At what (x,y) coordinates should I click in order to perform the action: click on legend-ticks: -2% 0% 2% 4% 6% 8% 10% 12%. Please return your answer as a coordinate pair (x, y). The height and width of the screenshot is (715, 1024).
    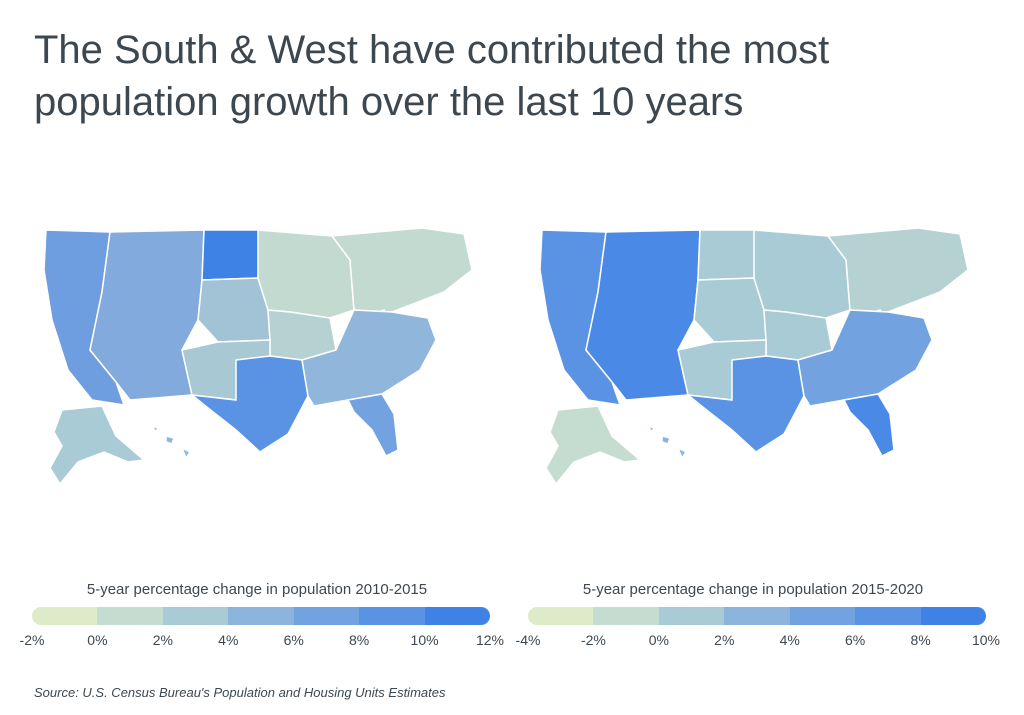
    Looking at the image, I should click on (262, 643).